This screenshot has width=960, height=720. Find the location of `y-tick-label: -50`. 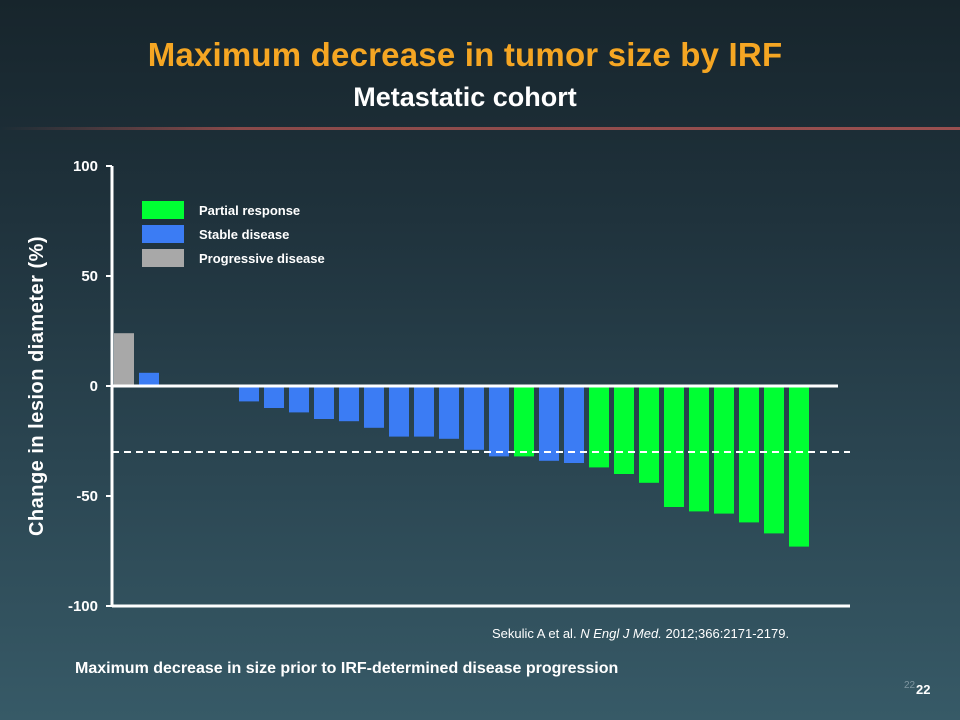

y-tick-label: -50 is located at coordinates (87, 496).